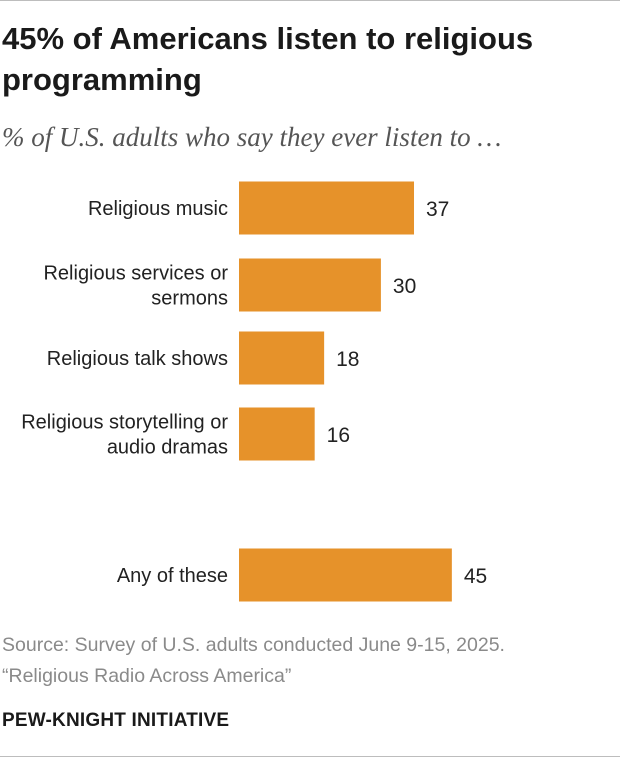 The height and width of the screenshot is (758, 620). What do you see at coordinates (475, 576) in the screenshot?
I see `data-label-4: 45` at bounding box center [475, 576].